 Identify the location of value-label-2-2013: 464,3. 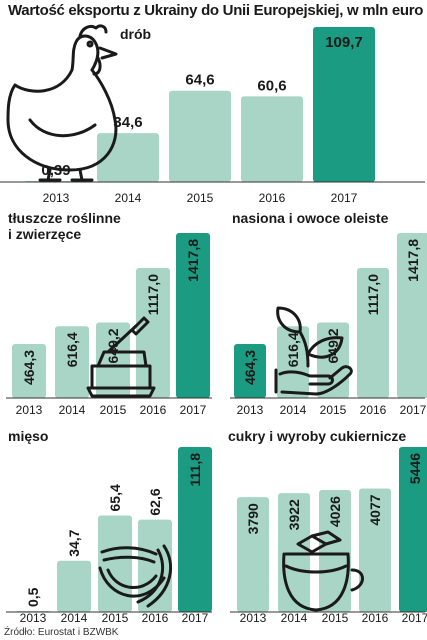
(250, 367).